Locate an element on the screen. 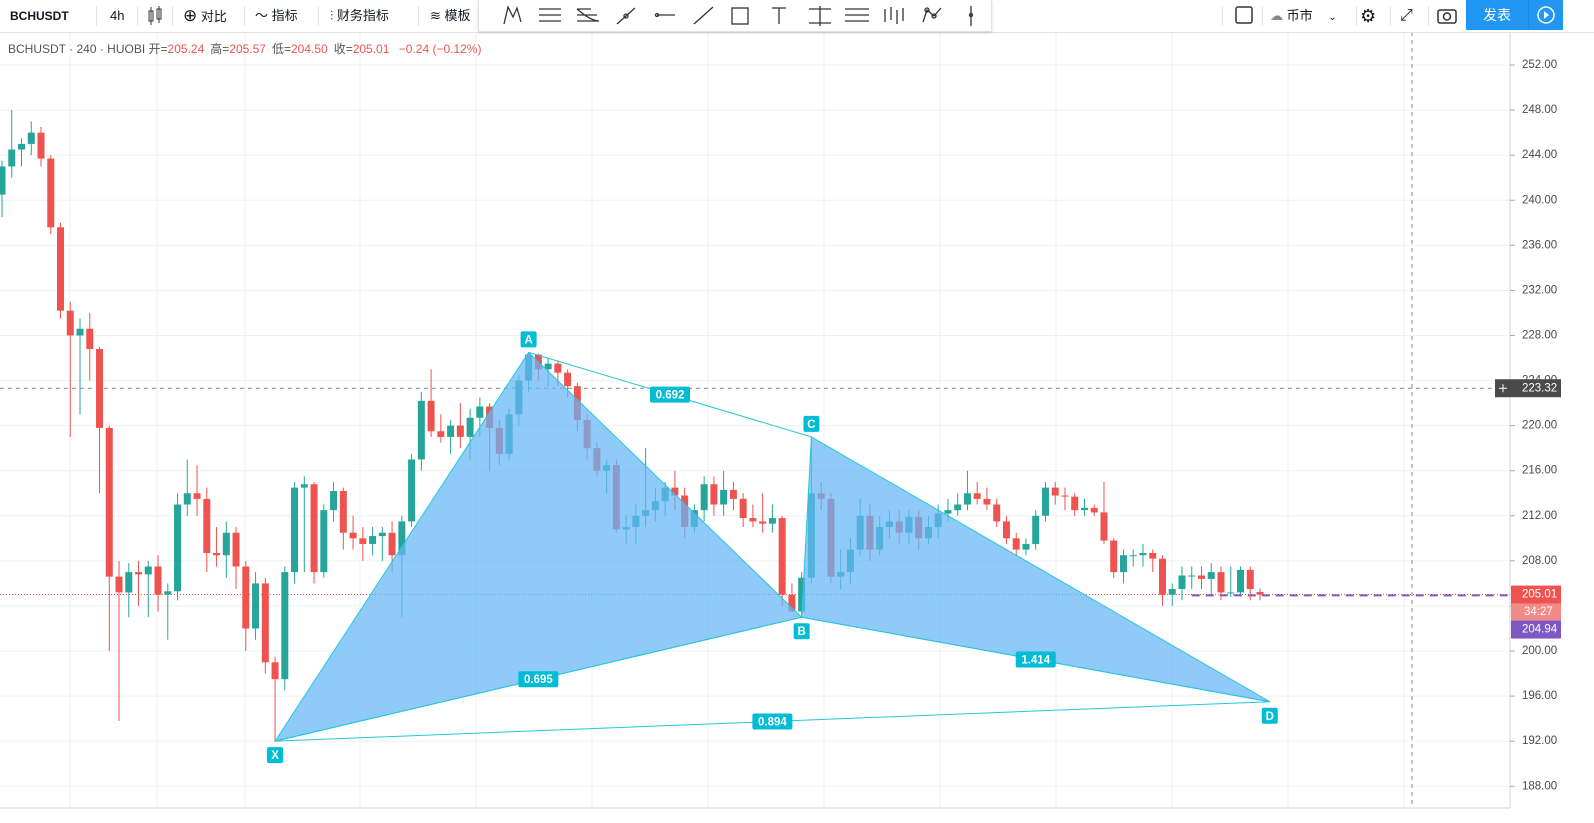  symbol-button: BCHUSDT is located at coordinates (39, 16).